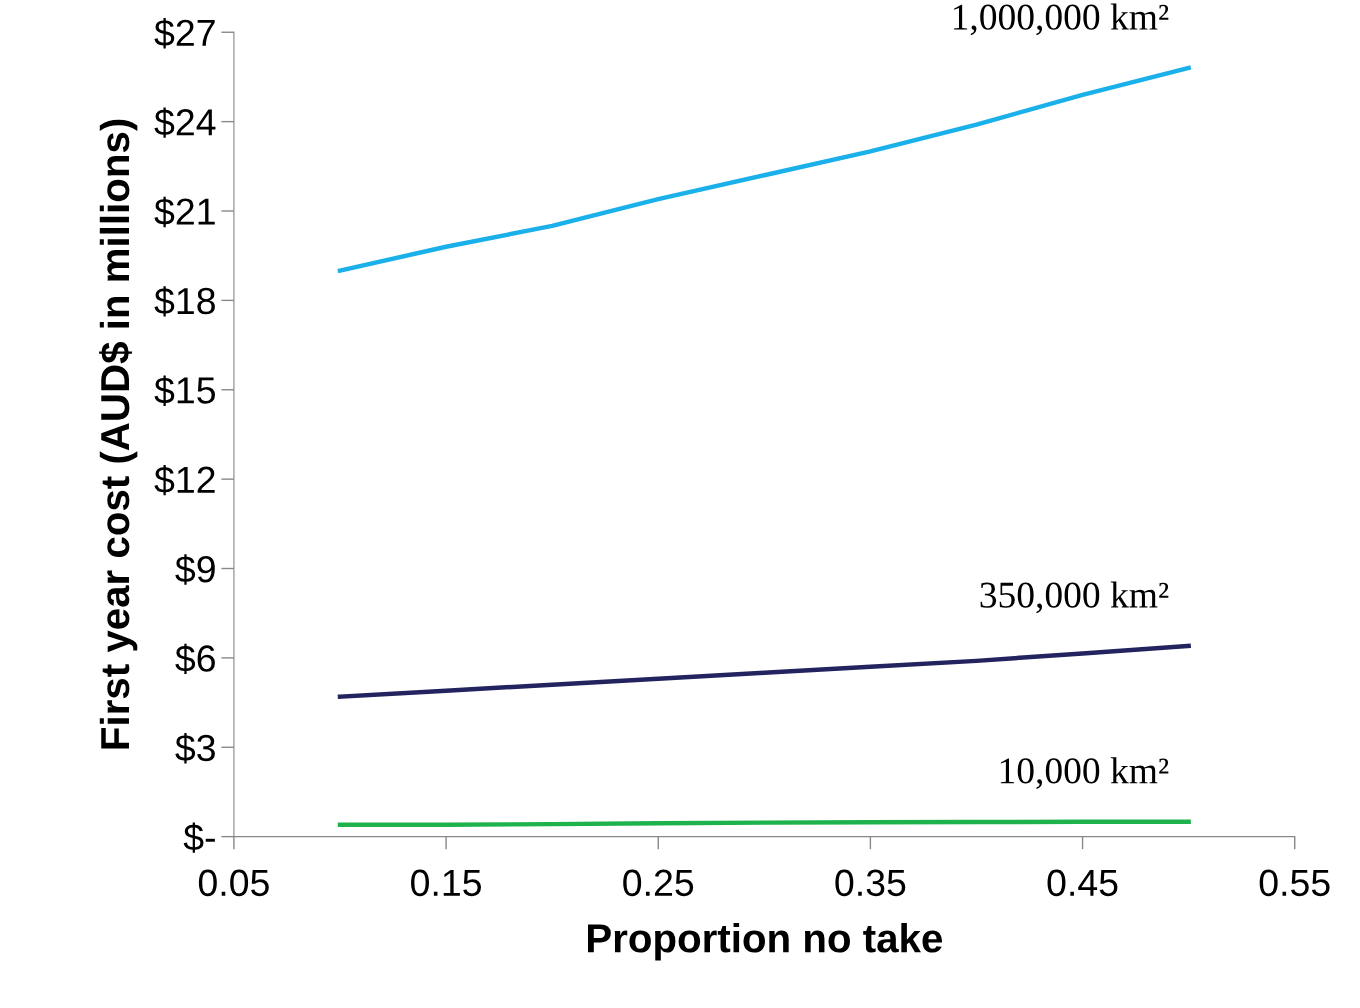 Image resolution: width=1360 pixels, height=1008 pixels. Describe the element at coordinates (184, 212) in the screenshot. I see `y-tick-label: $21` at that location.